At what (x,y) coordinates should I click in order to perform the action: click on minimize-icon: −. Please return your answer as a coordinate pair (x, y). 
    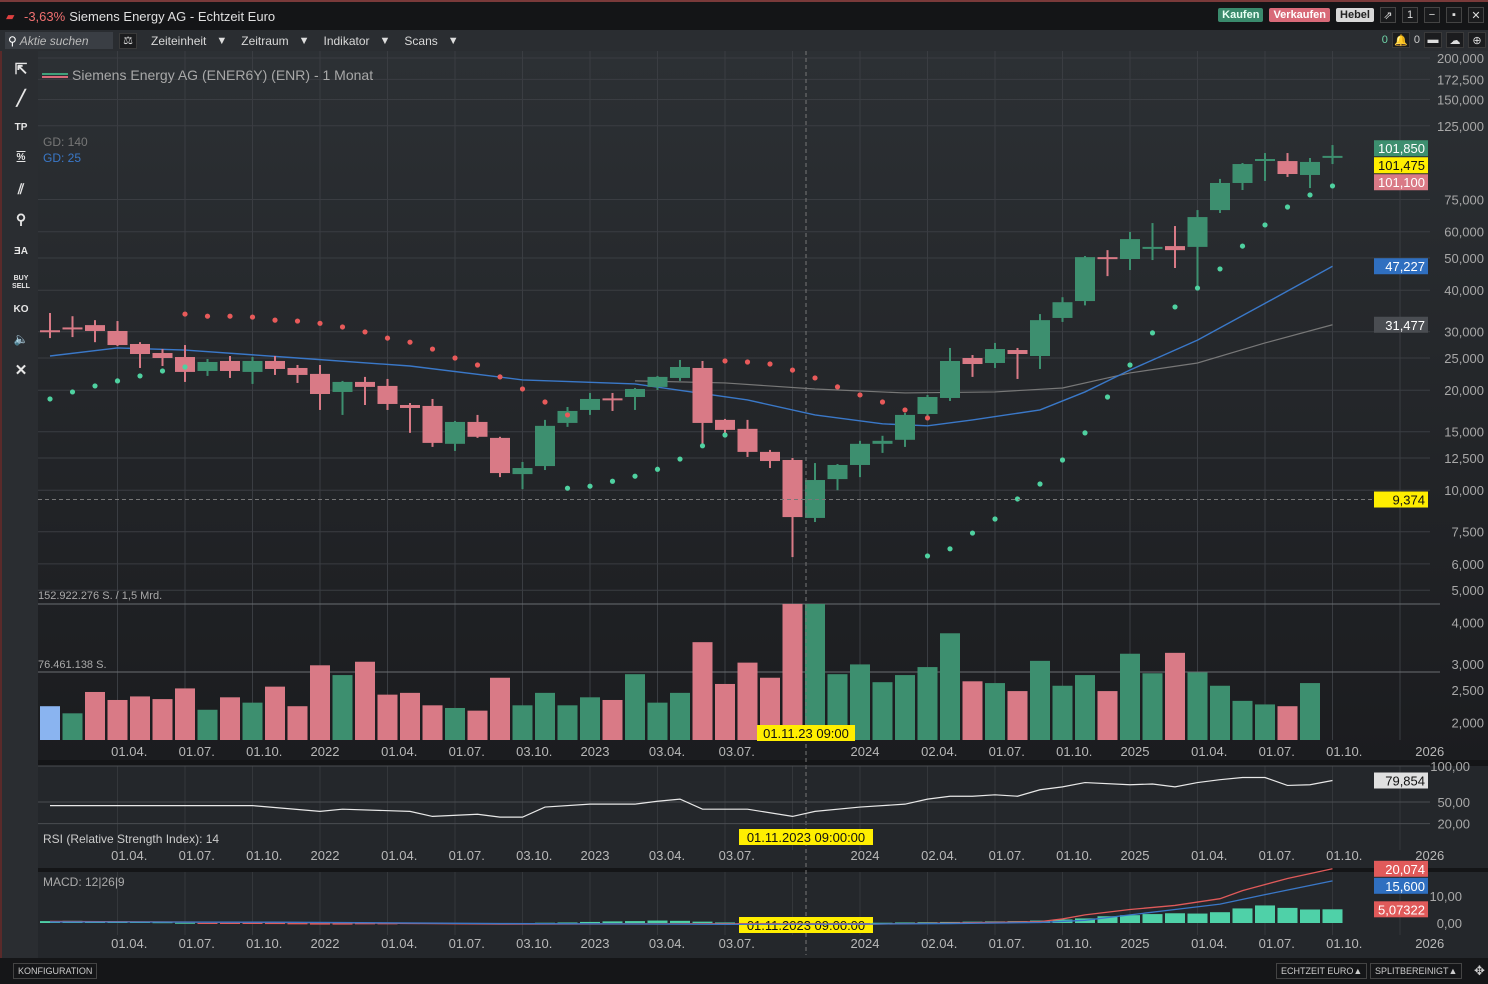
    Looking at the image, I should click on (1432, 15).